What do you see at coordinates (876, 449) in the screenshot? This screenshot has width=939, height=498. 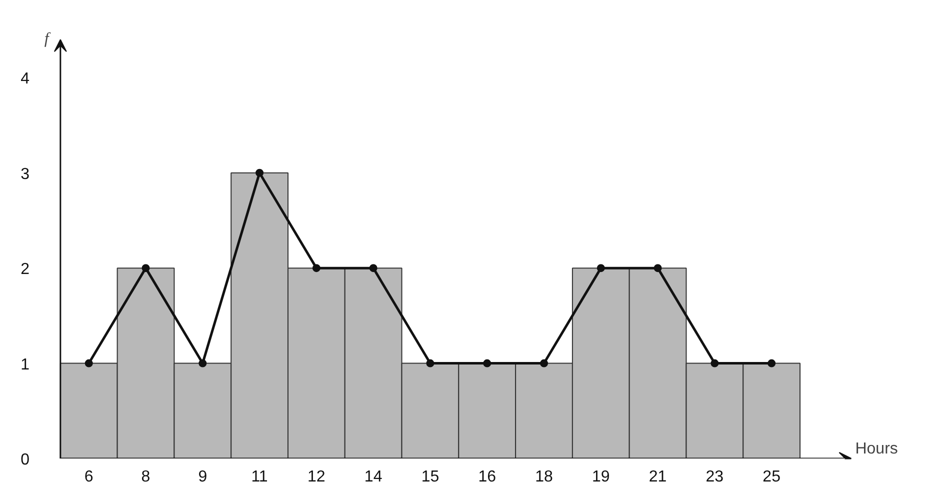 I see `x-axis-title: Hours` at bounding box center [876, 449].